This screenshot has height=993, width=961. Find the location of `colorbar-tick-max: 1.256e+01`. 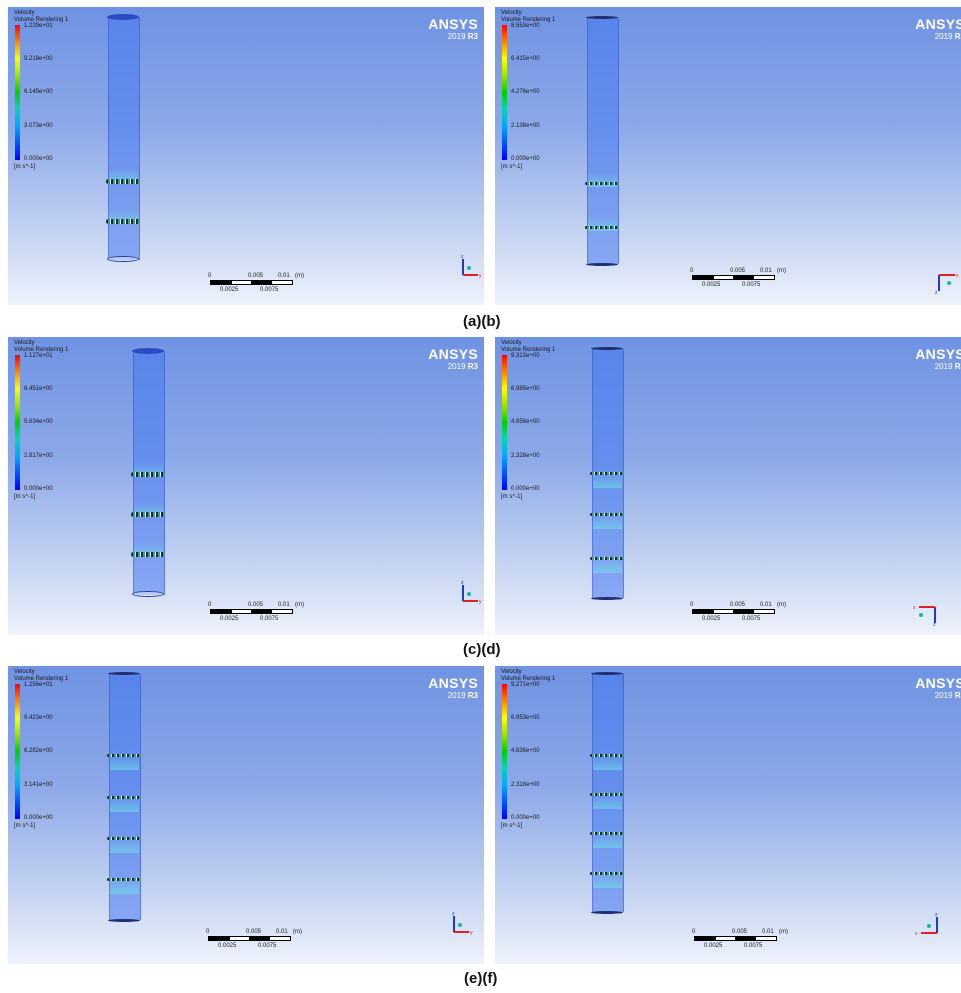

colorbar-tick-max: 1.256e+01 is located at coordinates (38, 685).